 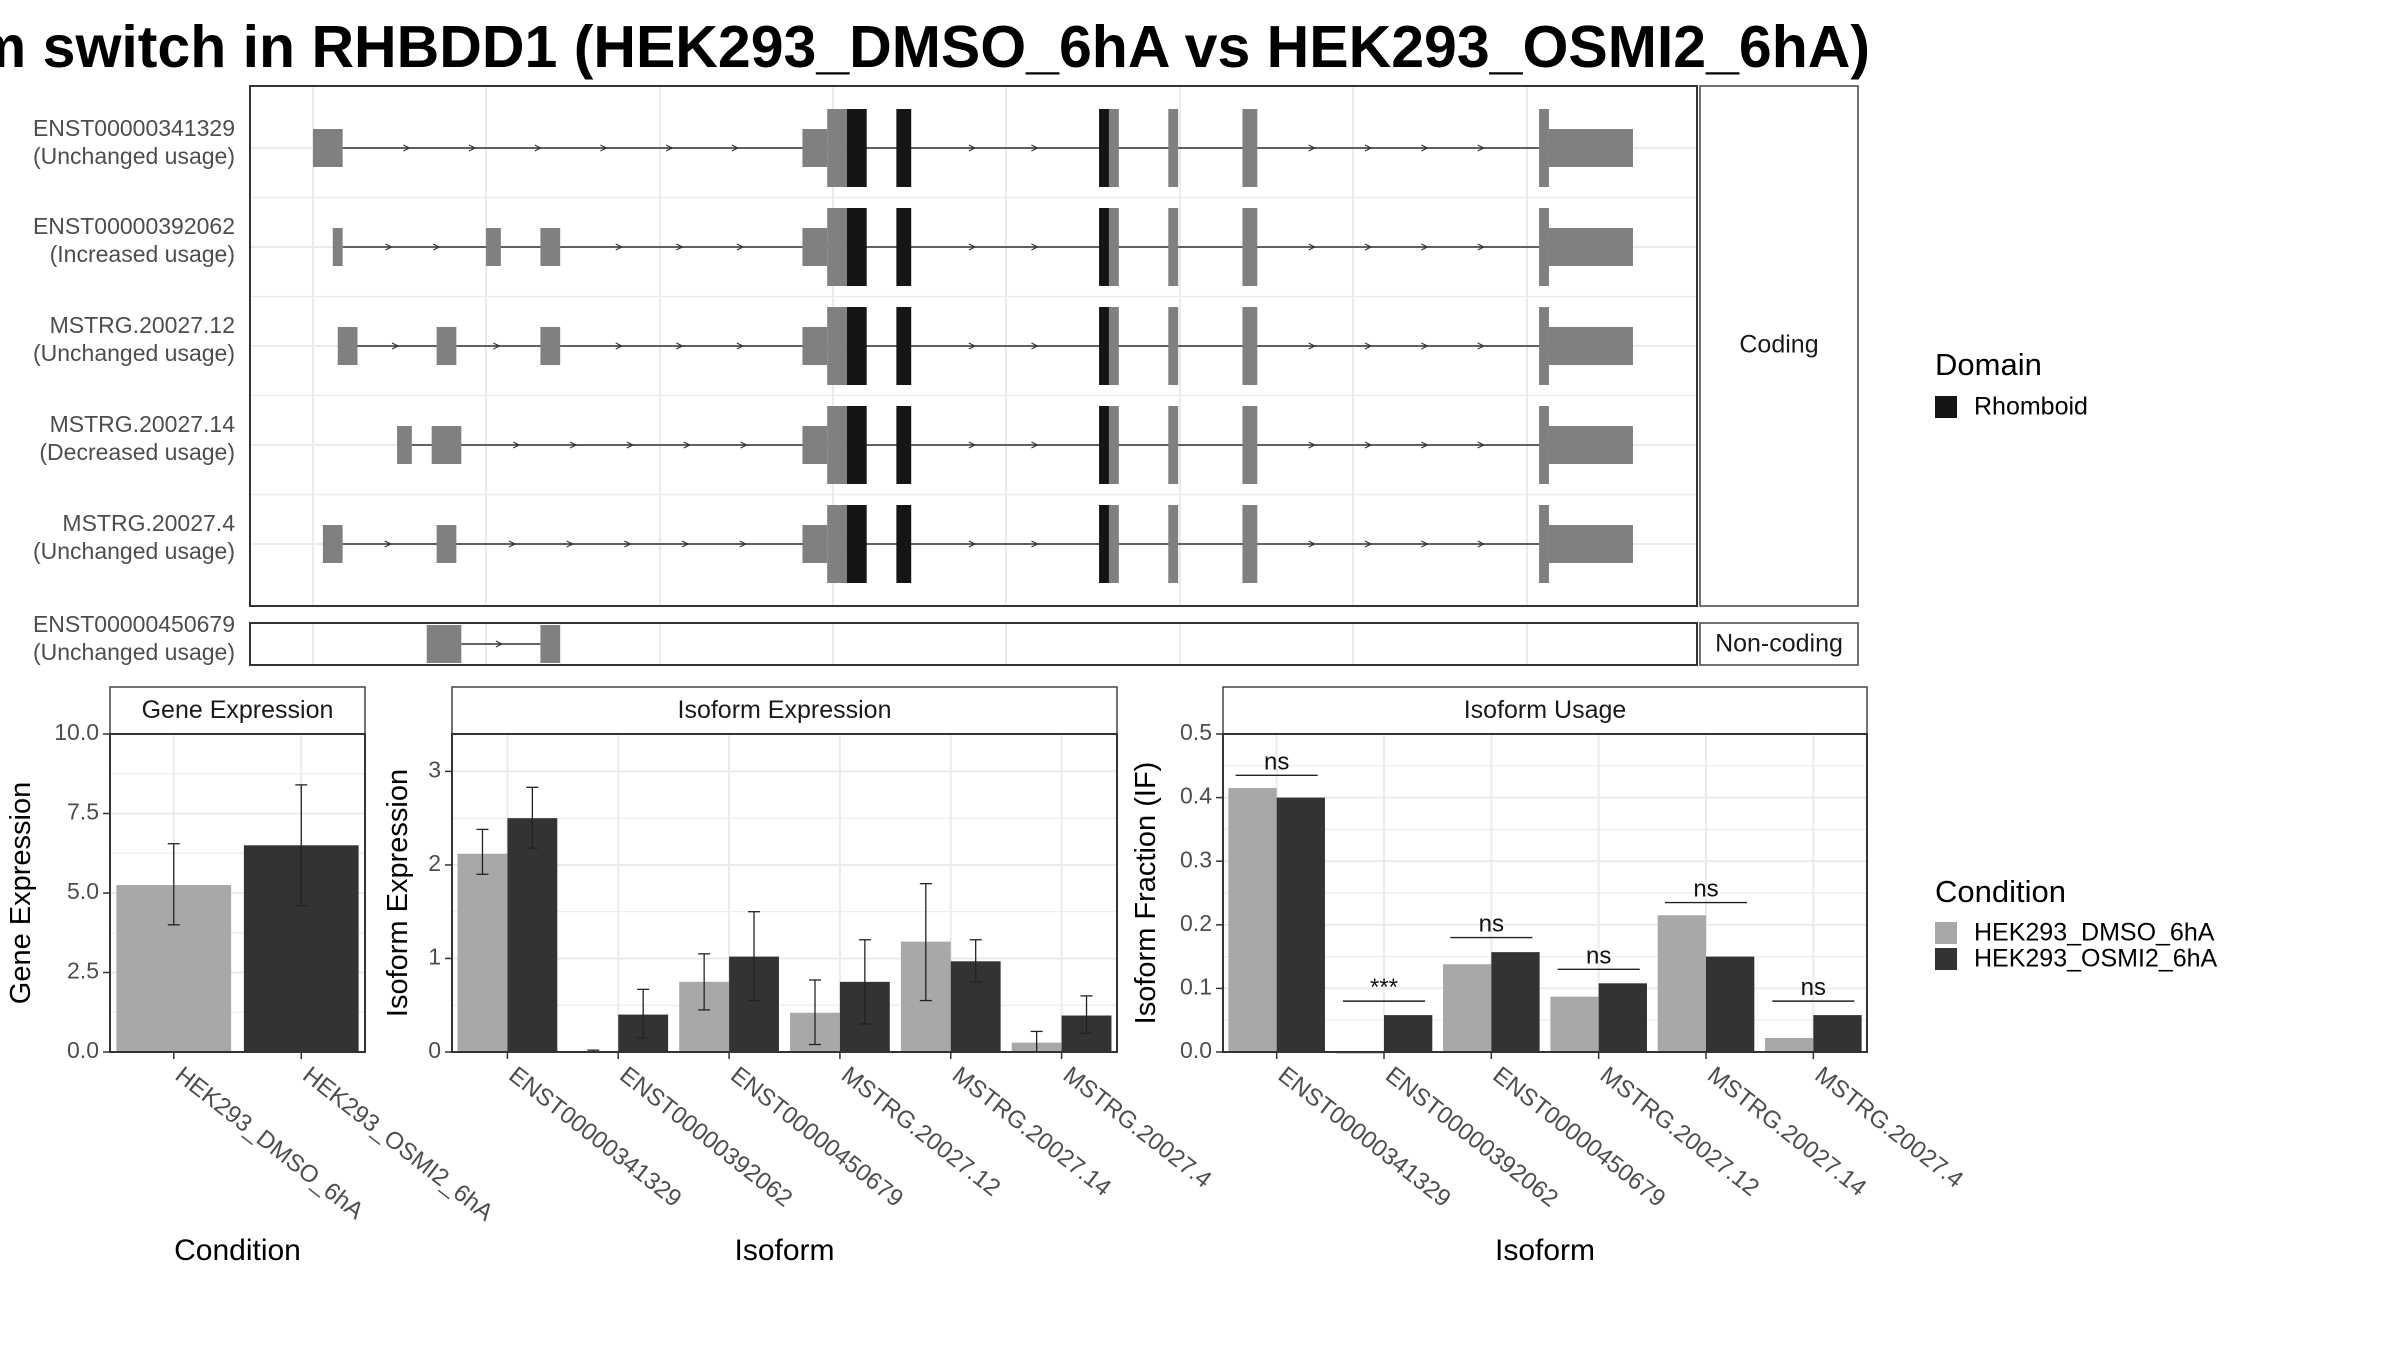 I want to click on transcript-id-label: ENST00000341329, so click(x=134, y=128).